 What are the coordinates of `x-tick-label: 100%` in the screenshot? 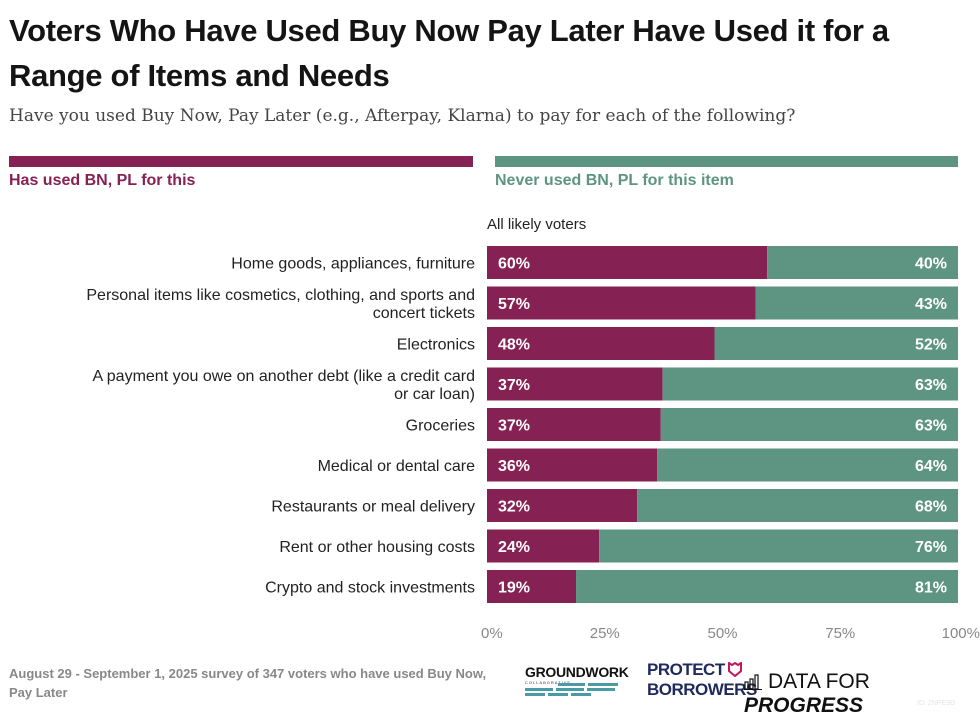 It's located at (961, 633).